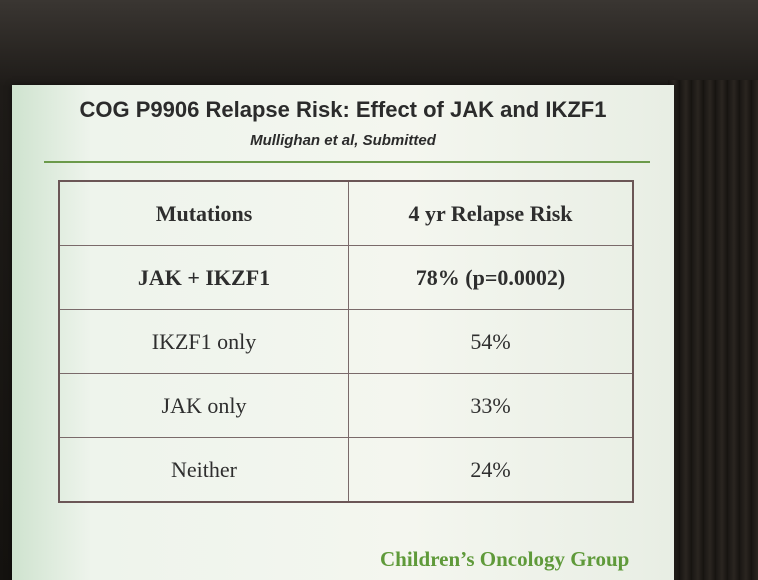 The height and width of the screenshot is (580, 758). Describe the element at coordinates (491, 341) in the screenshot. I see `cell: 54%` at that location.